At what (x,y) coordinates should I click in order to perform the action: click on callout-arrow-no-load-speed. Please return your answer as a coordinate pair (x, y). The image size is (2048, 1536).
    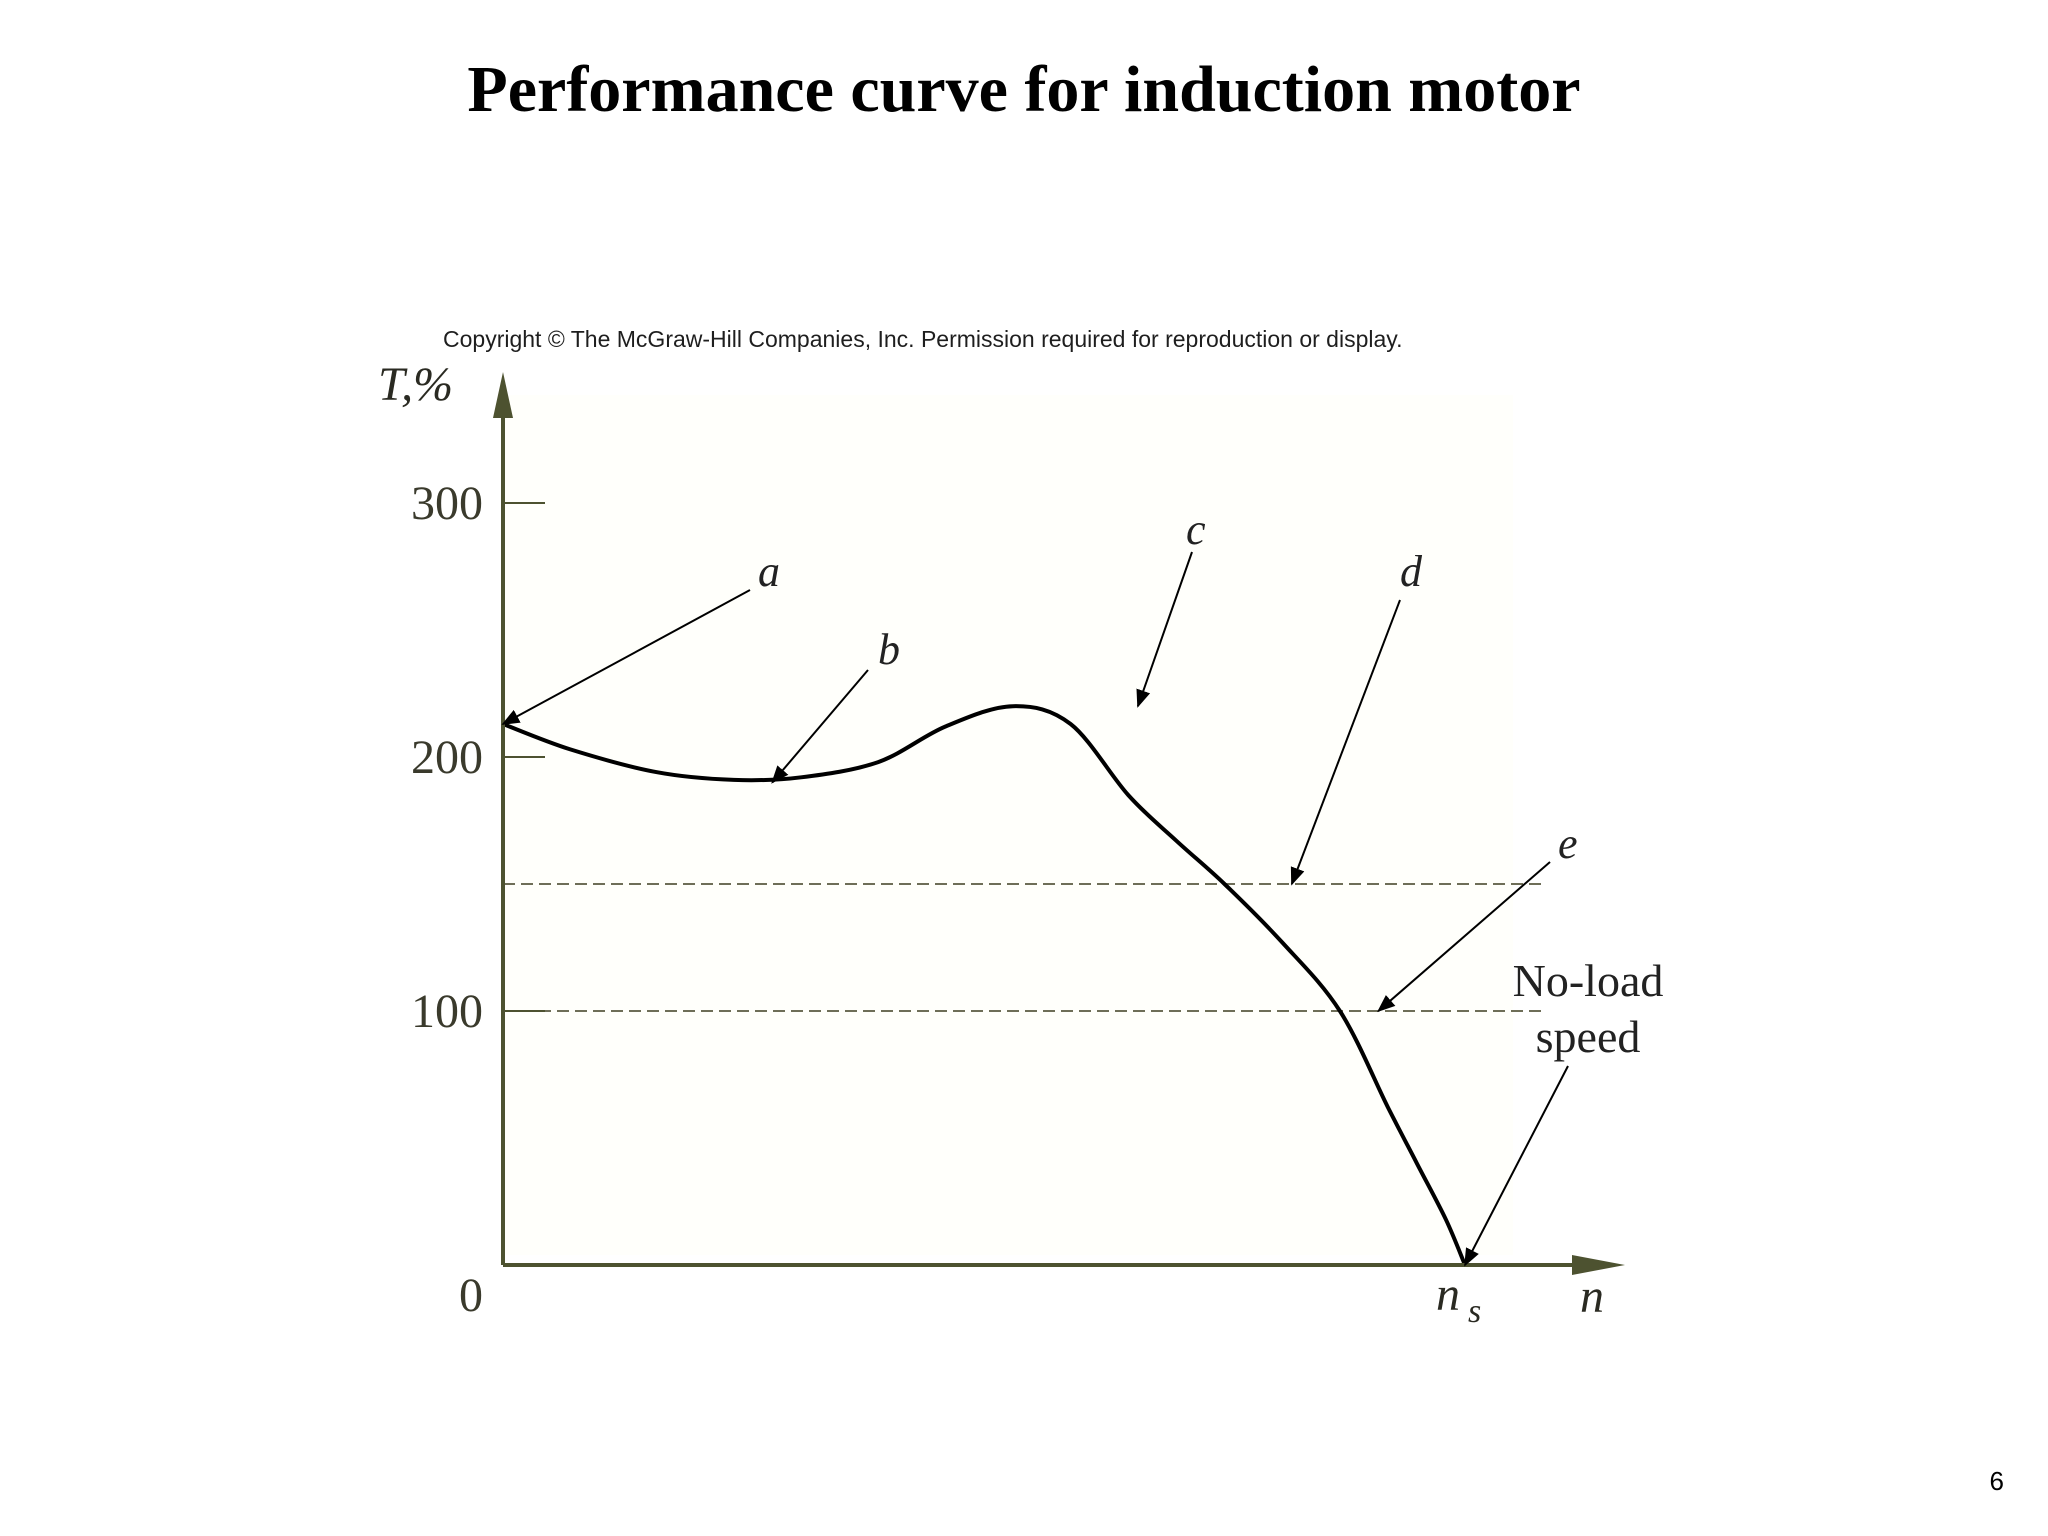
    Looking at the image, I should click on (1516, 1166).